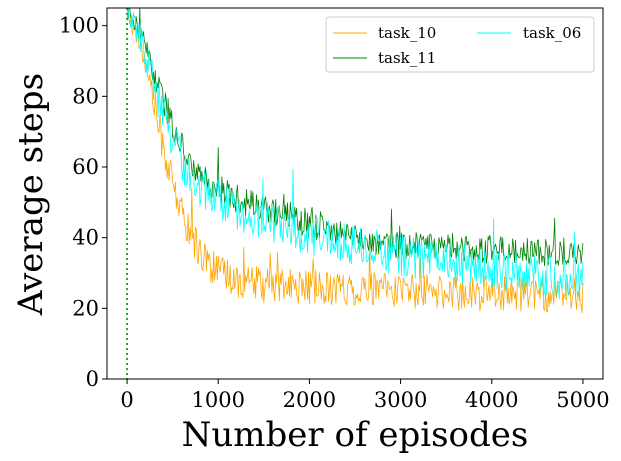 The width and height of the screenshot is (621, 461). Describe the element at coordinates (218, 400) in the screenshot. I see `x-tick-label: 1000` at that location.